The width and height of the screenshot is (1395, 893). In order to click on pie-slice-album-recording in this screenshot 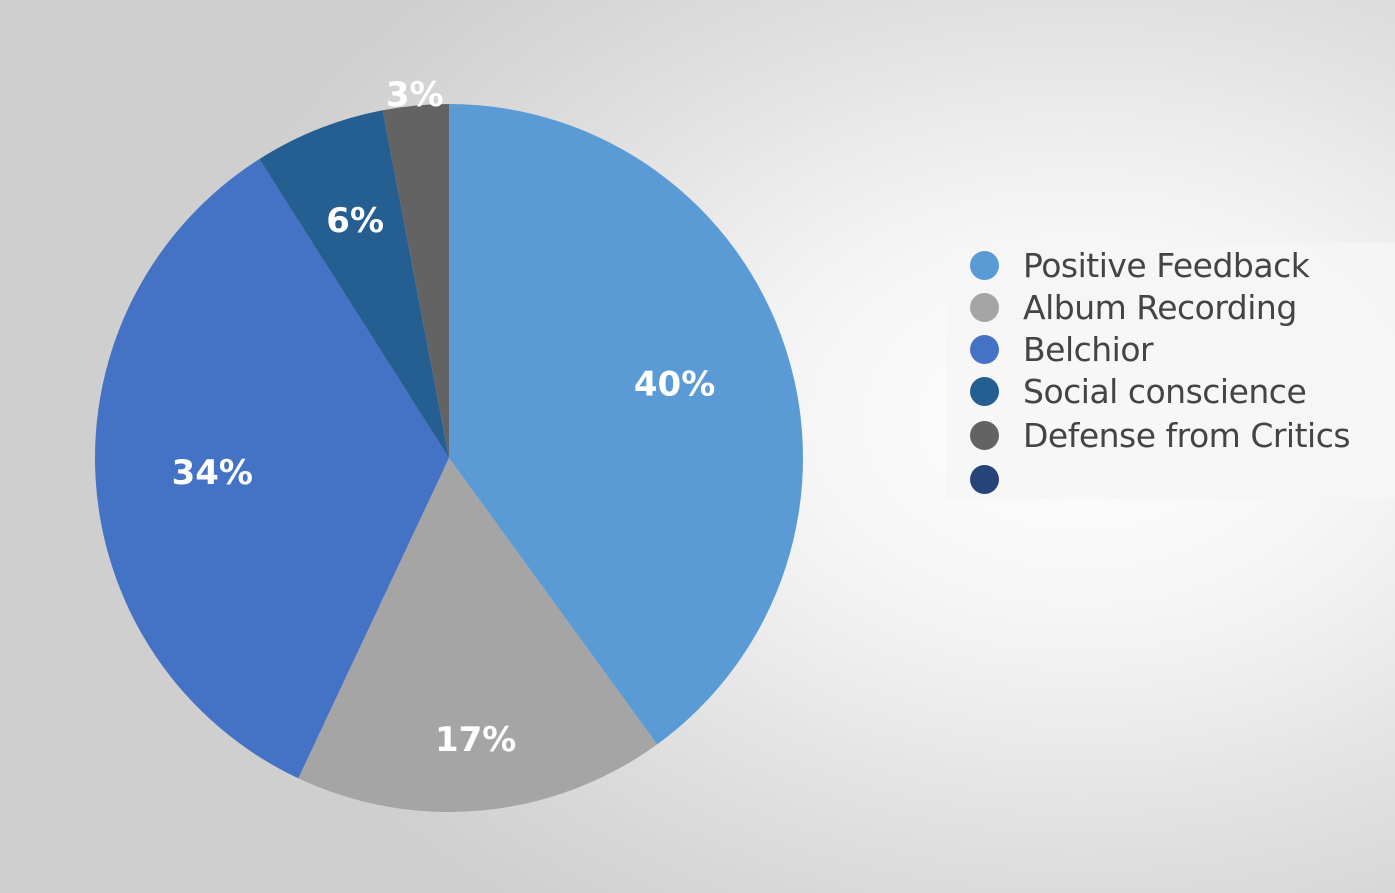, I will do `click(478, 635)`.